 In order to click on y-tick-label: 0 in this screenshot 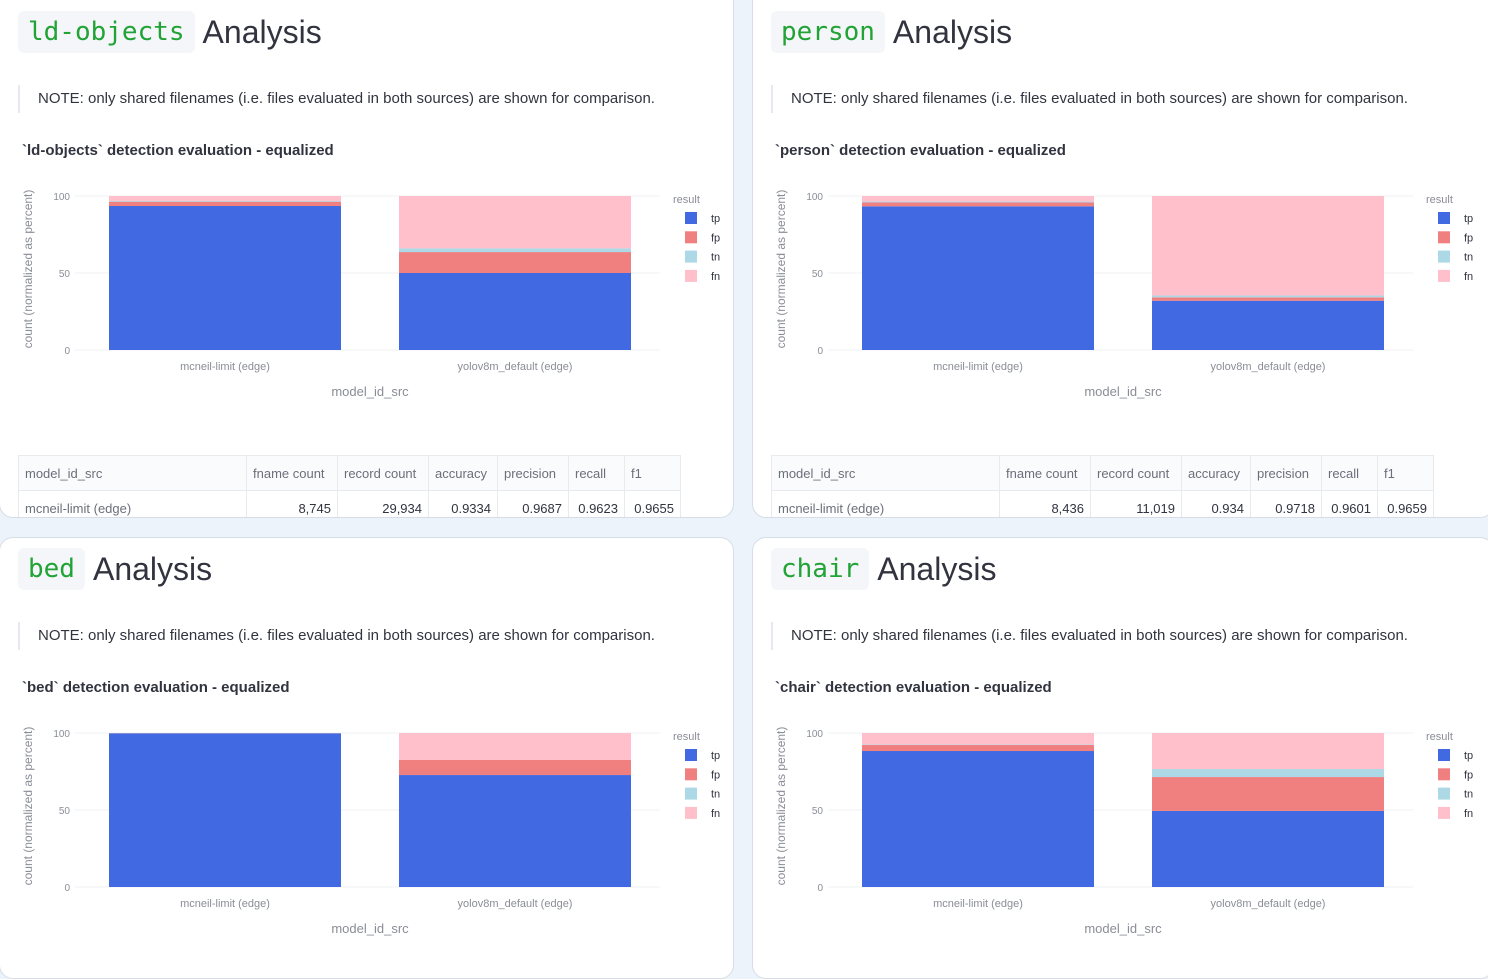, I will do `click(820, 351)`.